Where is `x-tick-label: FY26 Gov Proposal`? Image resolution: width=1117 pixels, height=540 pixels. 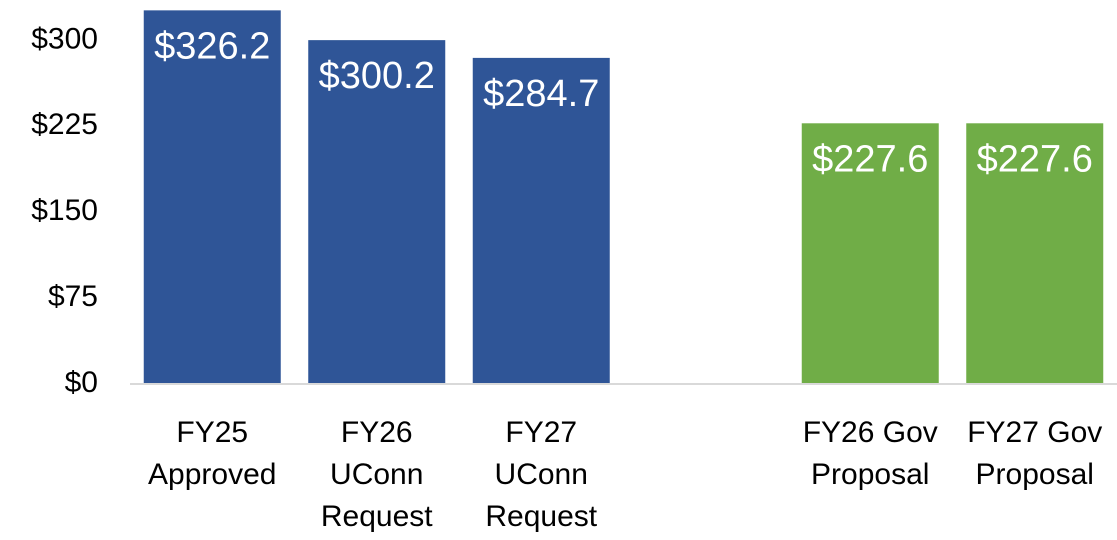
x-tick-label: FY26 Gov Proposal is located at coordinates (870, 453).